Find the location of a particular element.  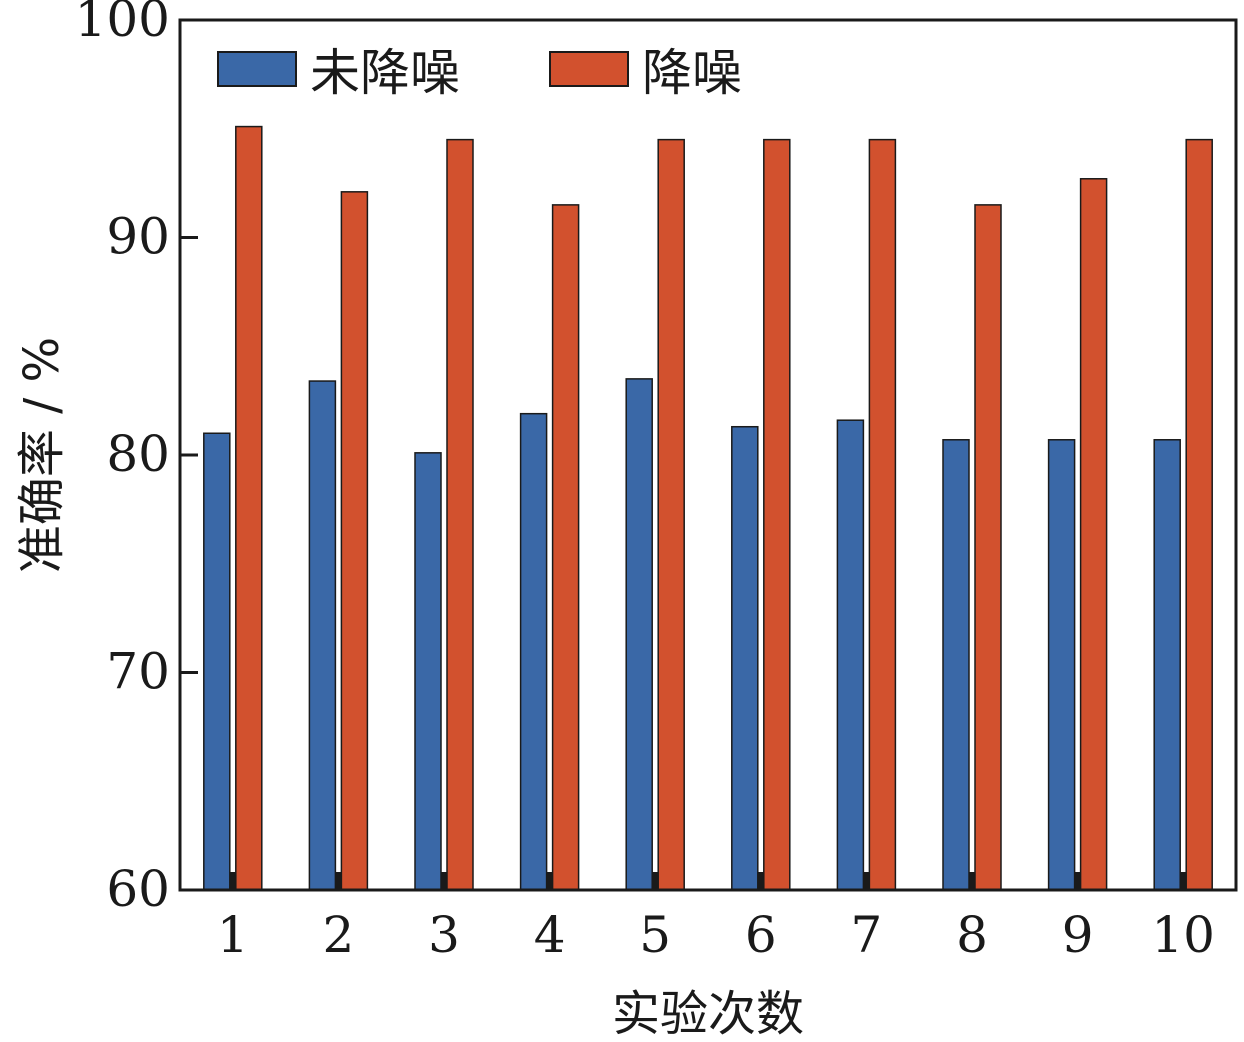

x-axis: 1 2 3 4 5 6 7 8 9 10 is located at coordinates (716, 935).